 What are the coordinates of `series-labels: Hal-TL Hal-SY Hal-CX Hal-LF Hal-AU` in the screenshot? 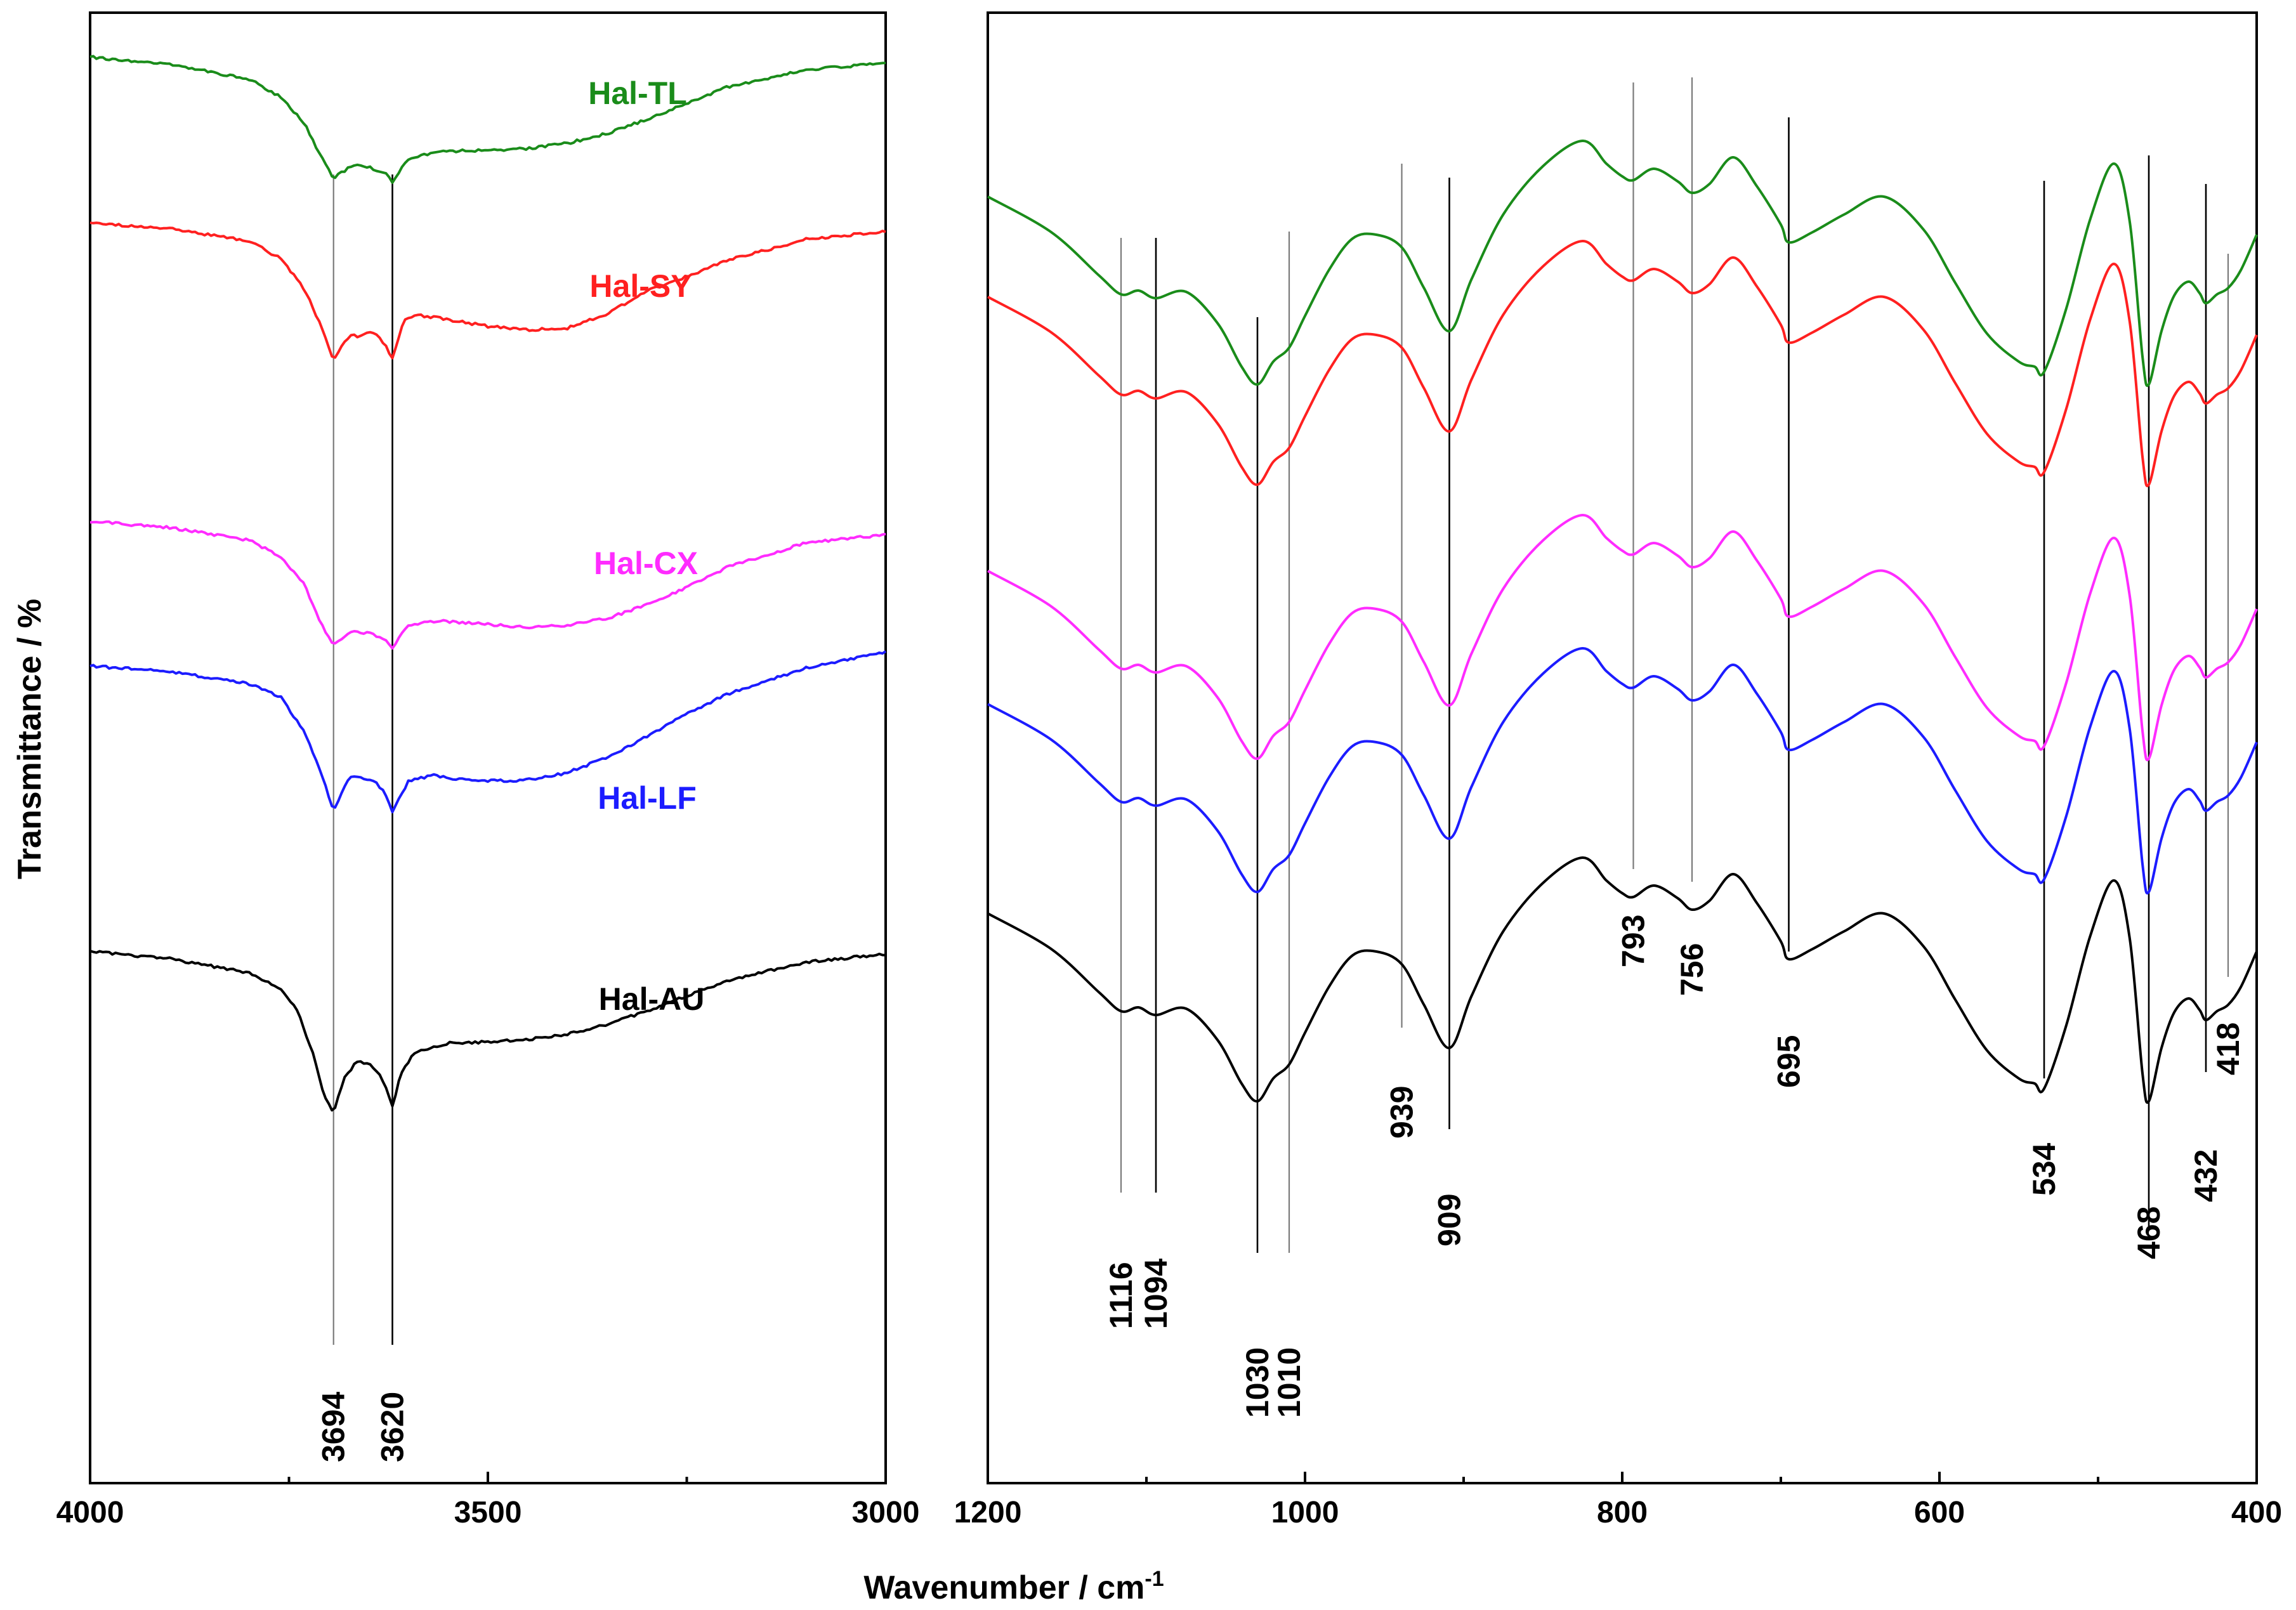 It's located at (646, 546).